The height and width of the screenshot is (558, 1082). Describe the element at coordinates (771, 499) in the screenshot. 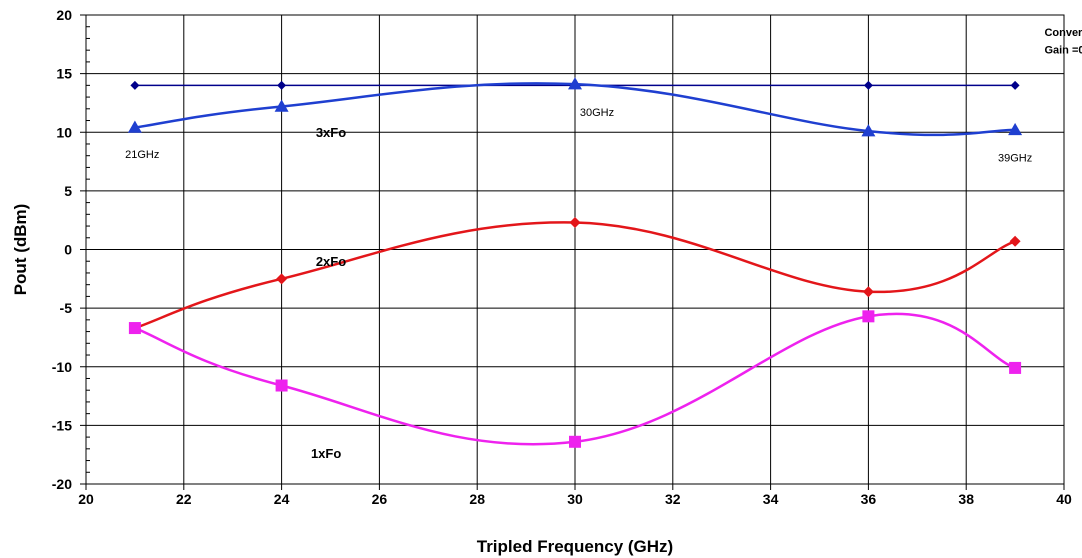

I see `x-tick-label: 34` at that location.